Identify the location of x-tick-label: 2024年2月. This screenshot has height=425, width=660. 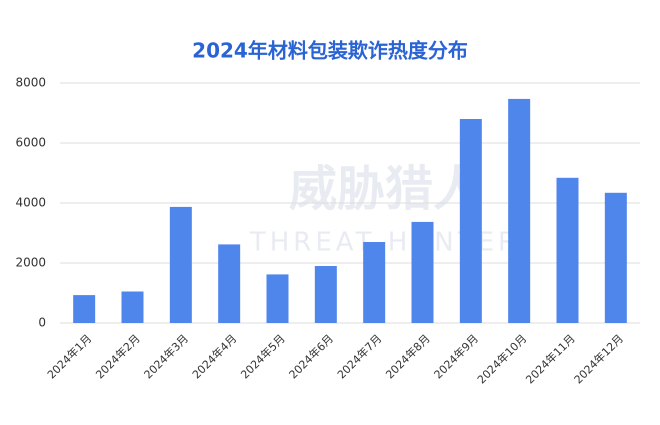
(118, 356).